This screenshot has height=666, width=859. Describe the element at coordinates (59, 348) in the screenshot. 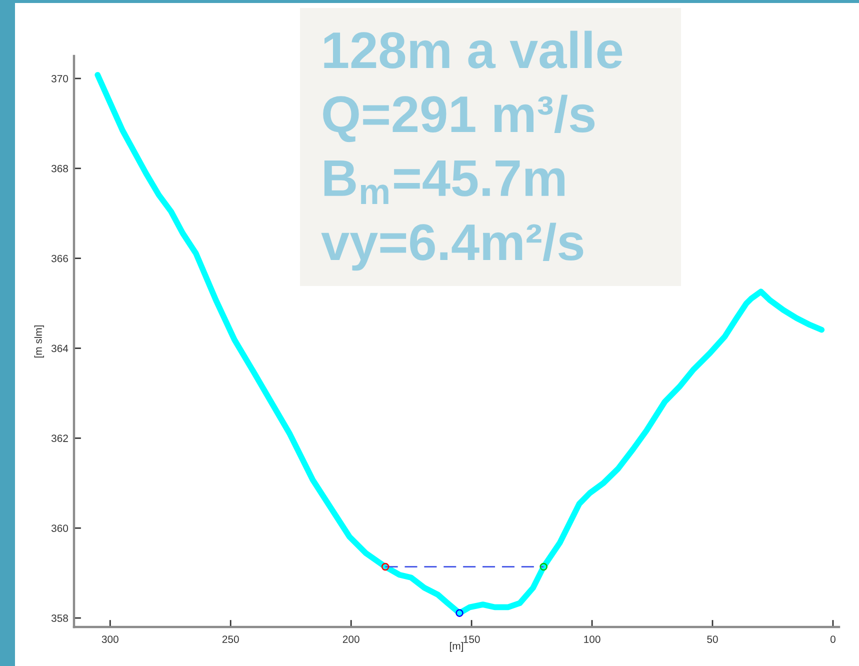

I see `y-tick-label: 364` at that location.